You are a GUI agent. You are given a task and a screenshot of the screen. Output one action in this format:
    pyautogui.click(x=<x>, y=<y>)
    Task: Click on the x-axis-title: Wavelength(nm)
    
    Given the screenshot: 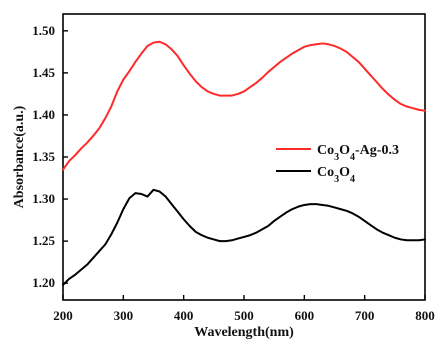 What is the action you would take?
    pyautogui.click(x=244, y=332)
    